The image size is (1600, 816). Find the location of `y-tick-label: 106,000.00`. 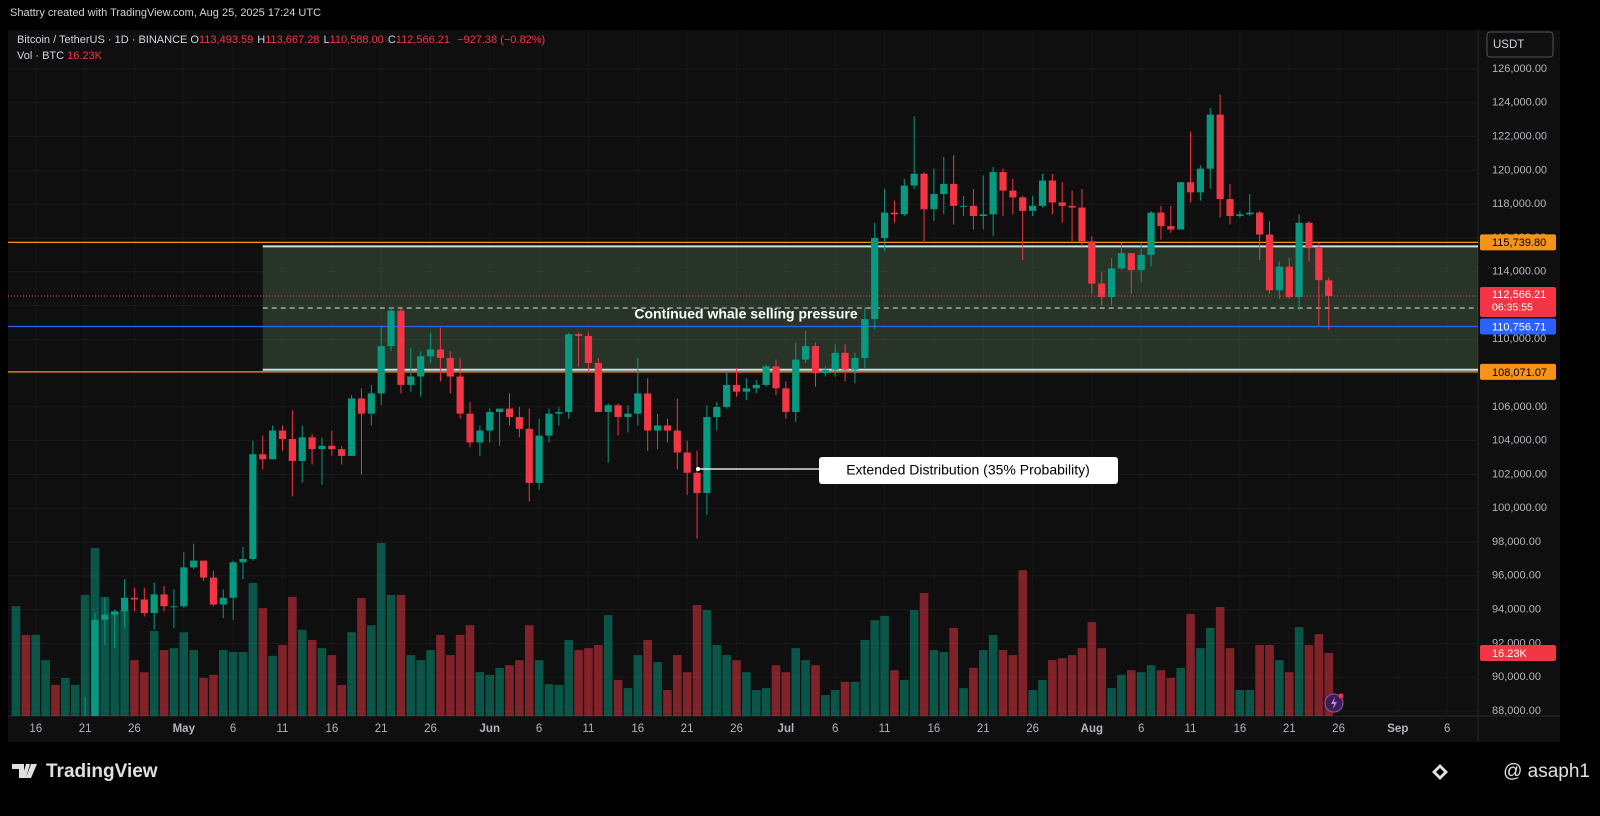

y-tick-label: 106,000.00 is located at coordinates (1519, 407).